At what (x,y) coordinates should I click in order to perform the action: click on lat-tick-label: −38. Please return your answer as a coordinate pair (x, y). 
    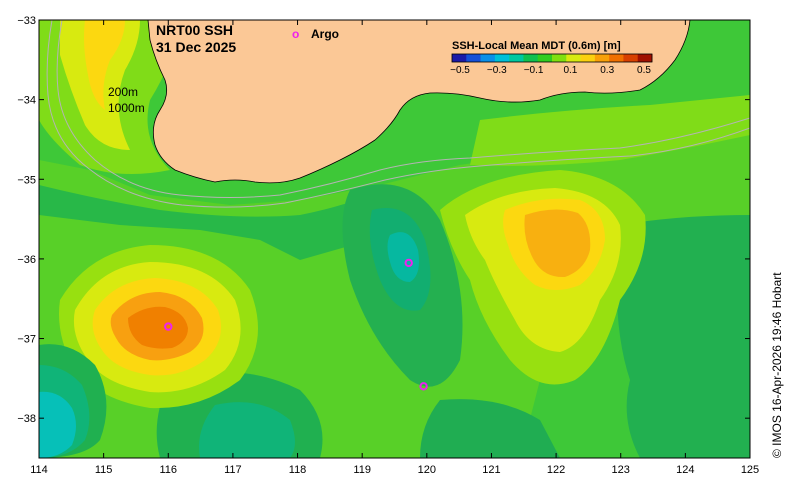
    Looking at the image, I should click on (26, 419).